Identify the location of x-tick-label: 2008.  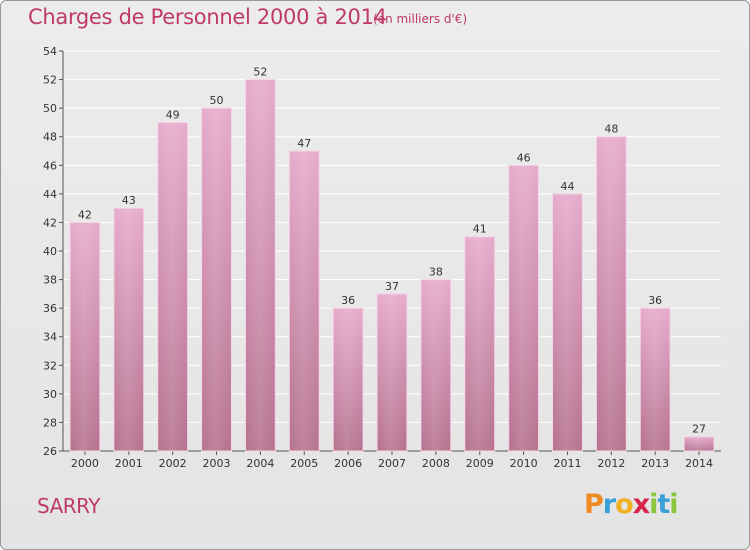
(436, 463).